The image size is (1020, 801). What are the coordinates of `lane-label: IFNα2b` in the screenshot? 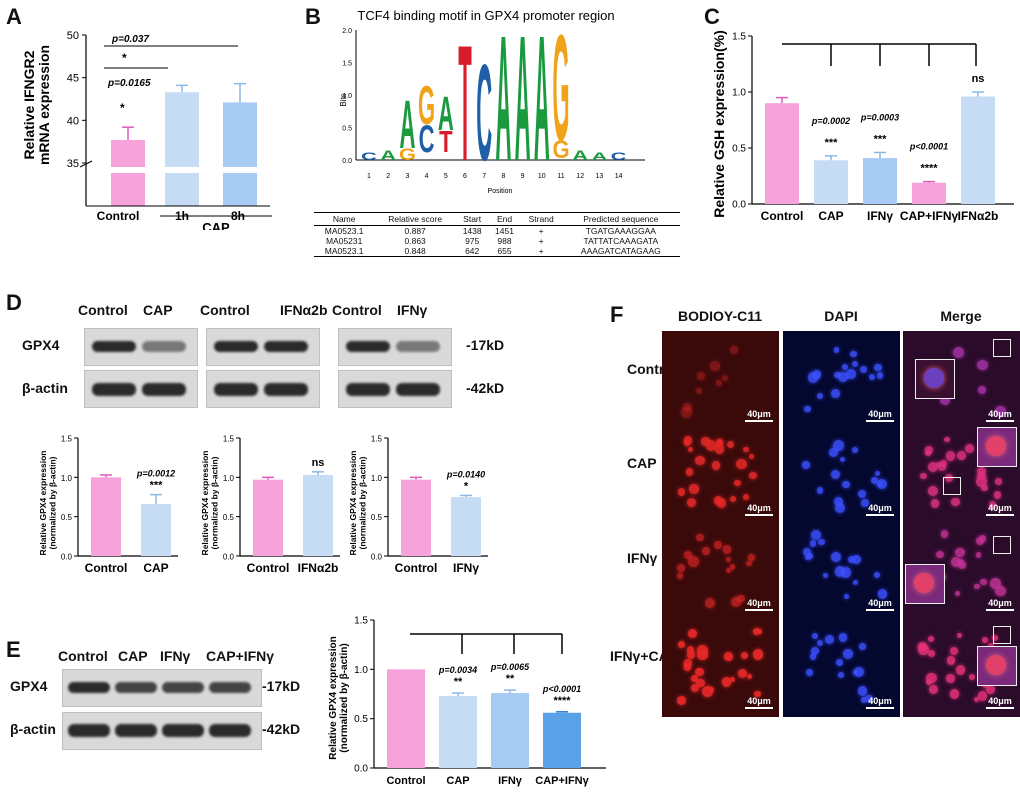 It's located at (304, 310).